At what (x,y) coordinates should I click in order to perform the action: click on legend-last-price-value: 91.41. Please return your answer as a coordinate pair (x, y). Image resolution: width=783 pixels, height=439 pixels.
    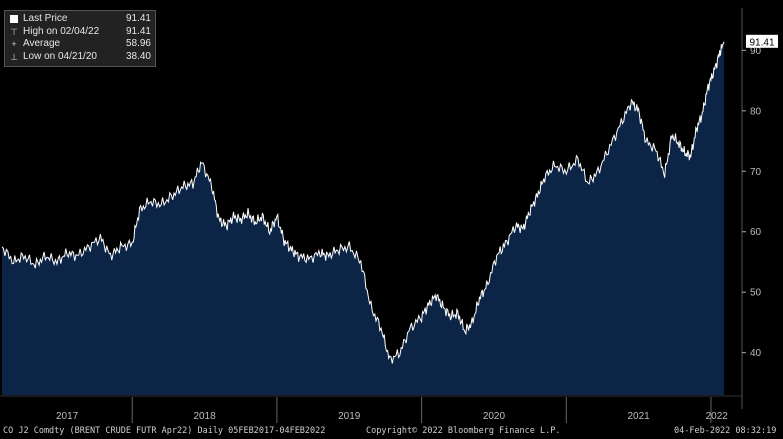
    Looking at the image, I should click on (138, 18).